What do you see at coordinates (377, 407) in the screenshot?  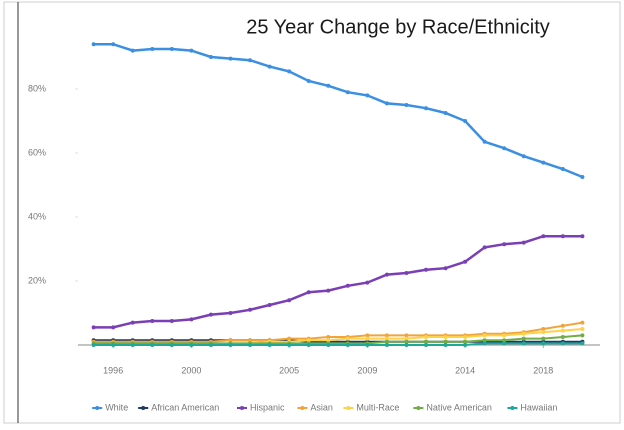 I see `legend-label: Multi-Race` at bounding box center [377, 407].